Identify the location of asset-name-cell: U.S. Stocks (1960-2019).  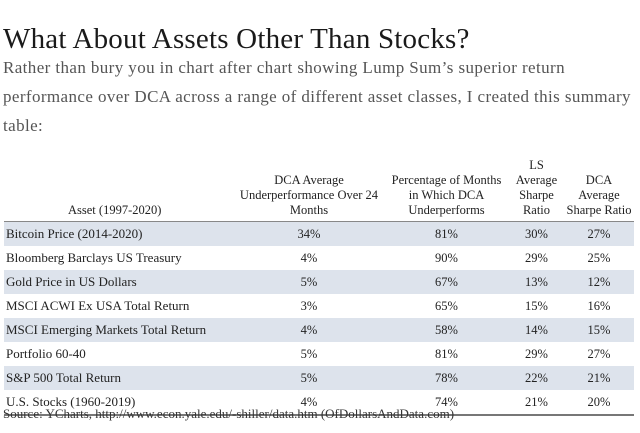
(71, 401).